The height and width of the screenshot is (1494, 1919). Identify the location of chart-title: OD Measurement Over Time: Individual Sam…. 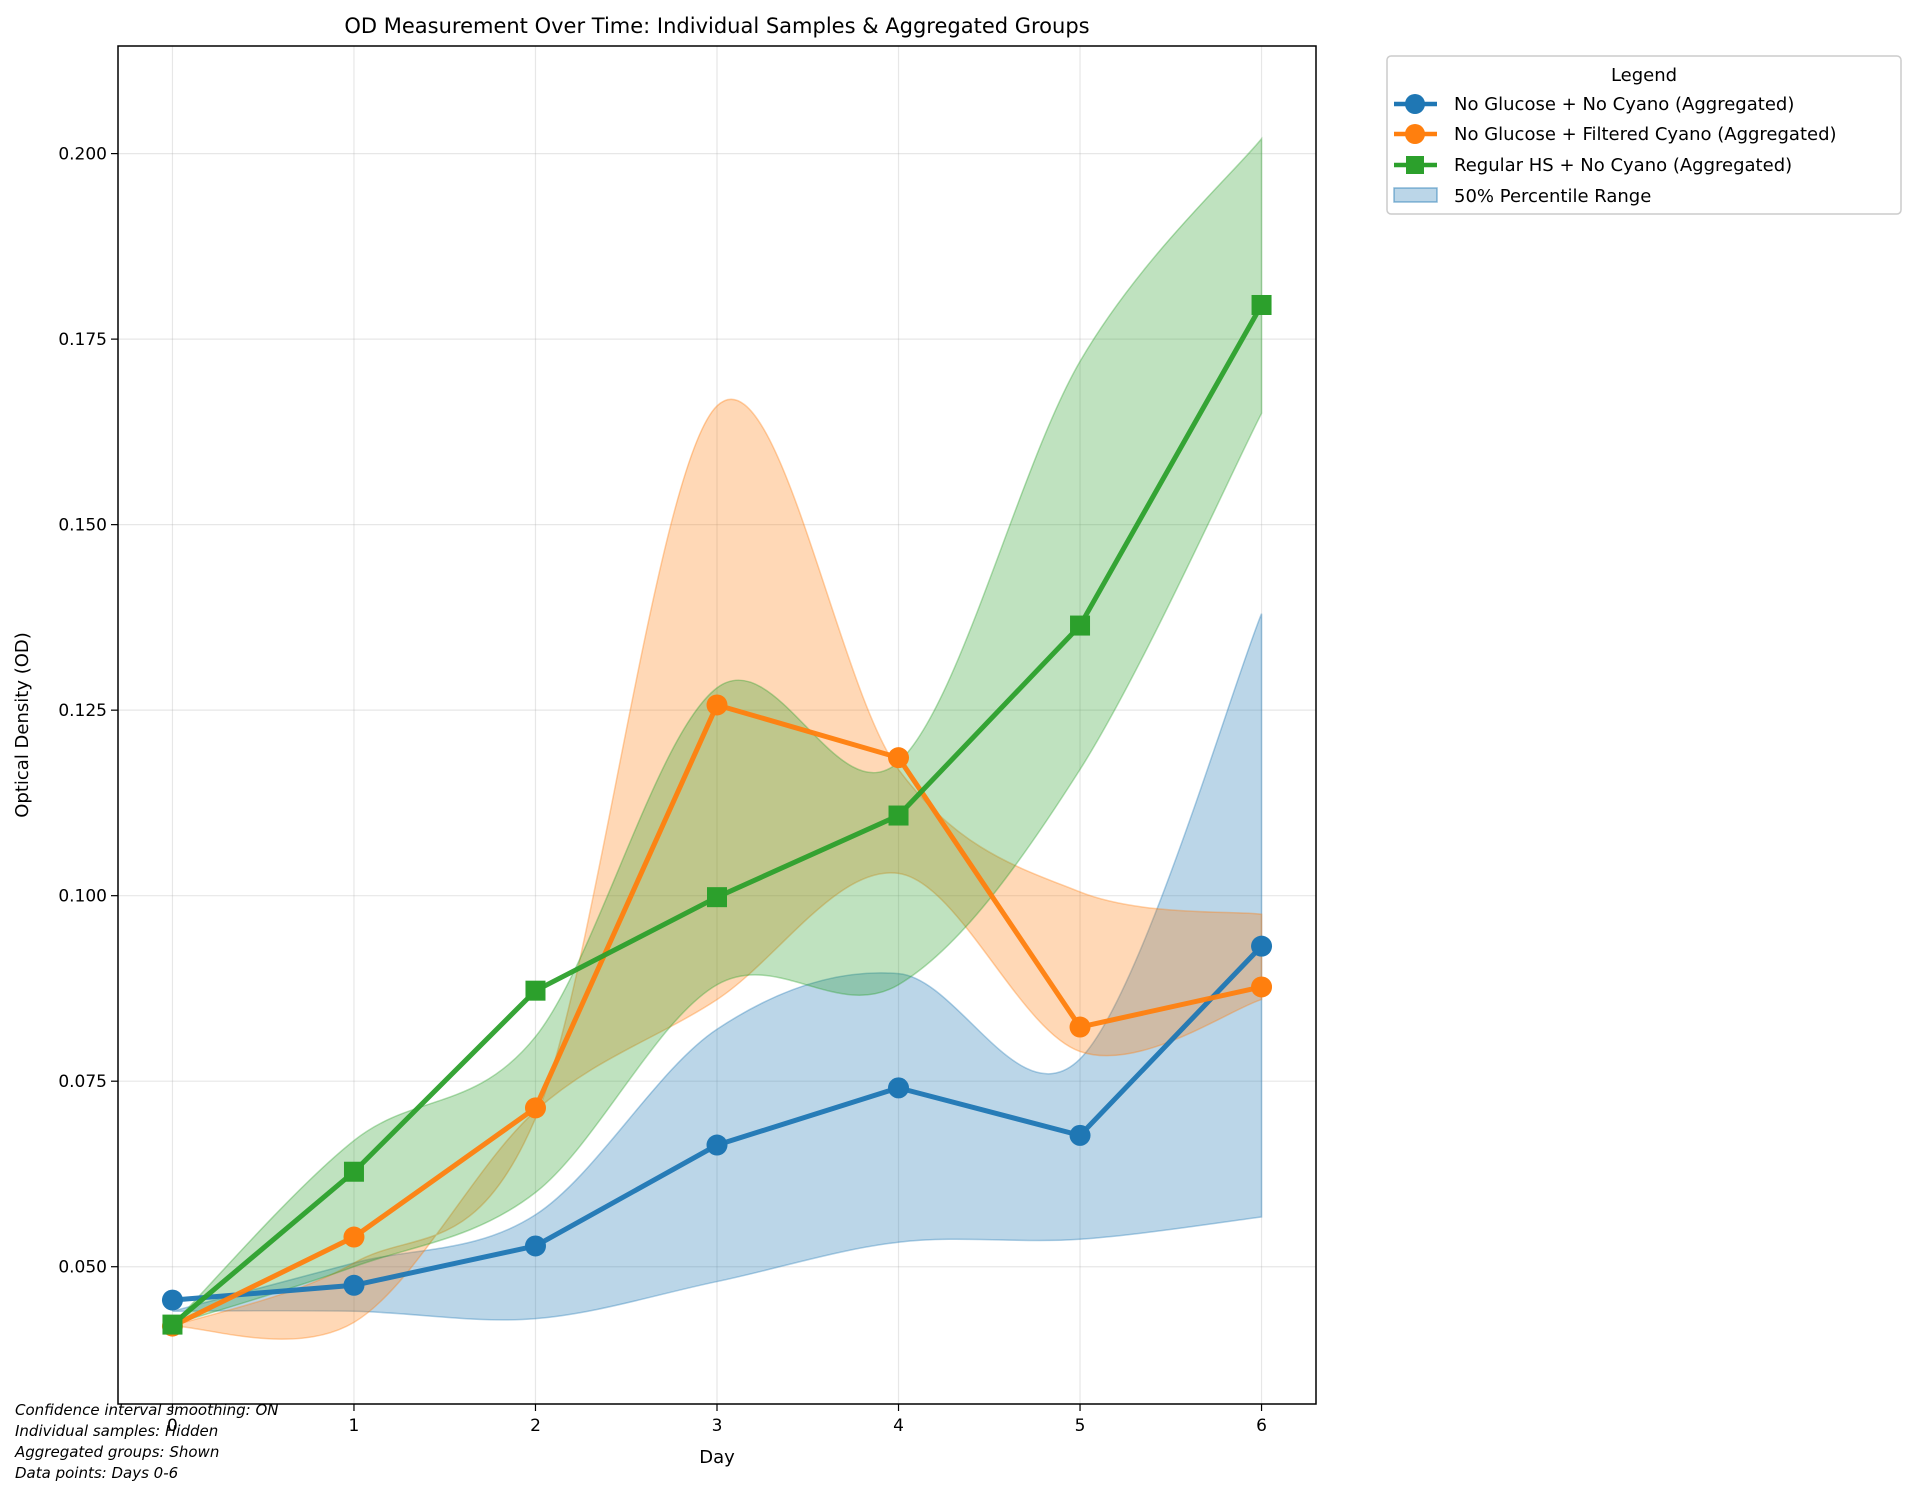
(716, 26).